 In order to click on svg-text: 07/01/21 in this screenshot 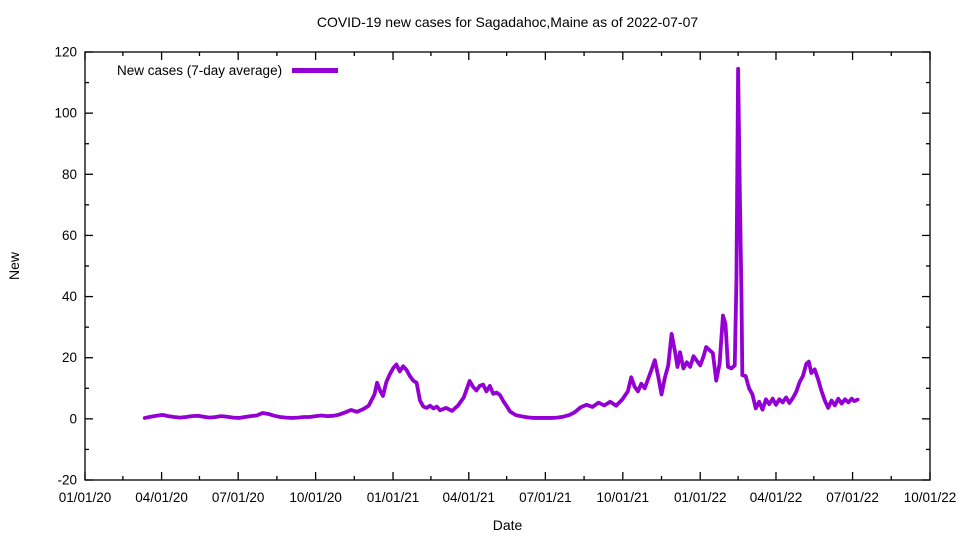, I will do `click(545, 497)`.